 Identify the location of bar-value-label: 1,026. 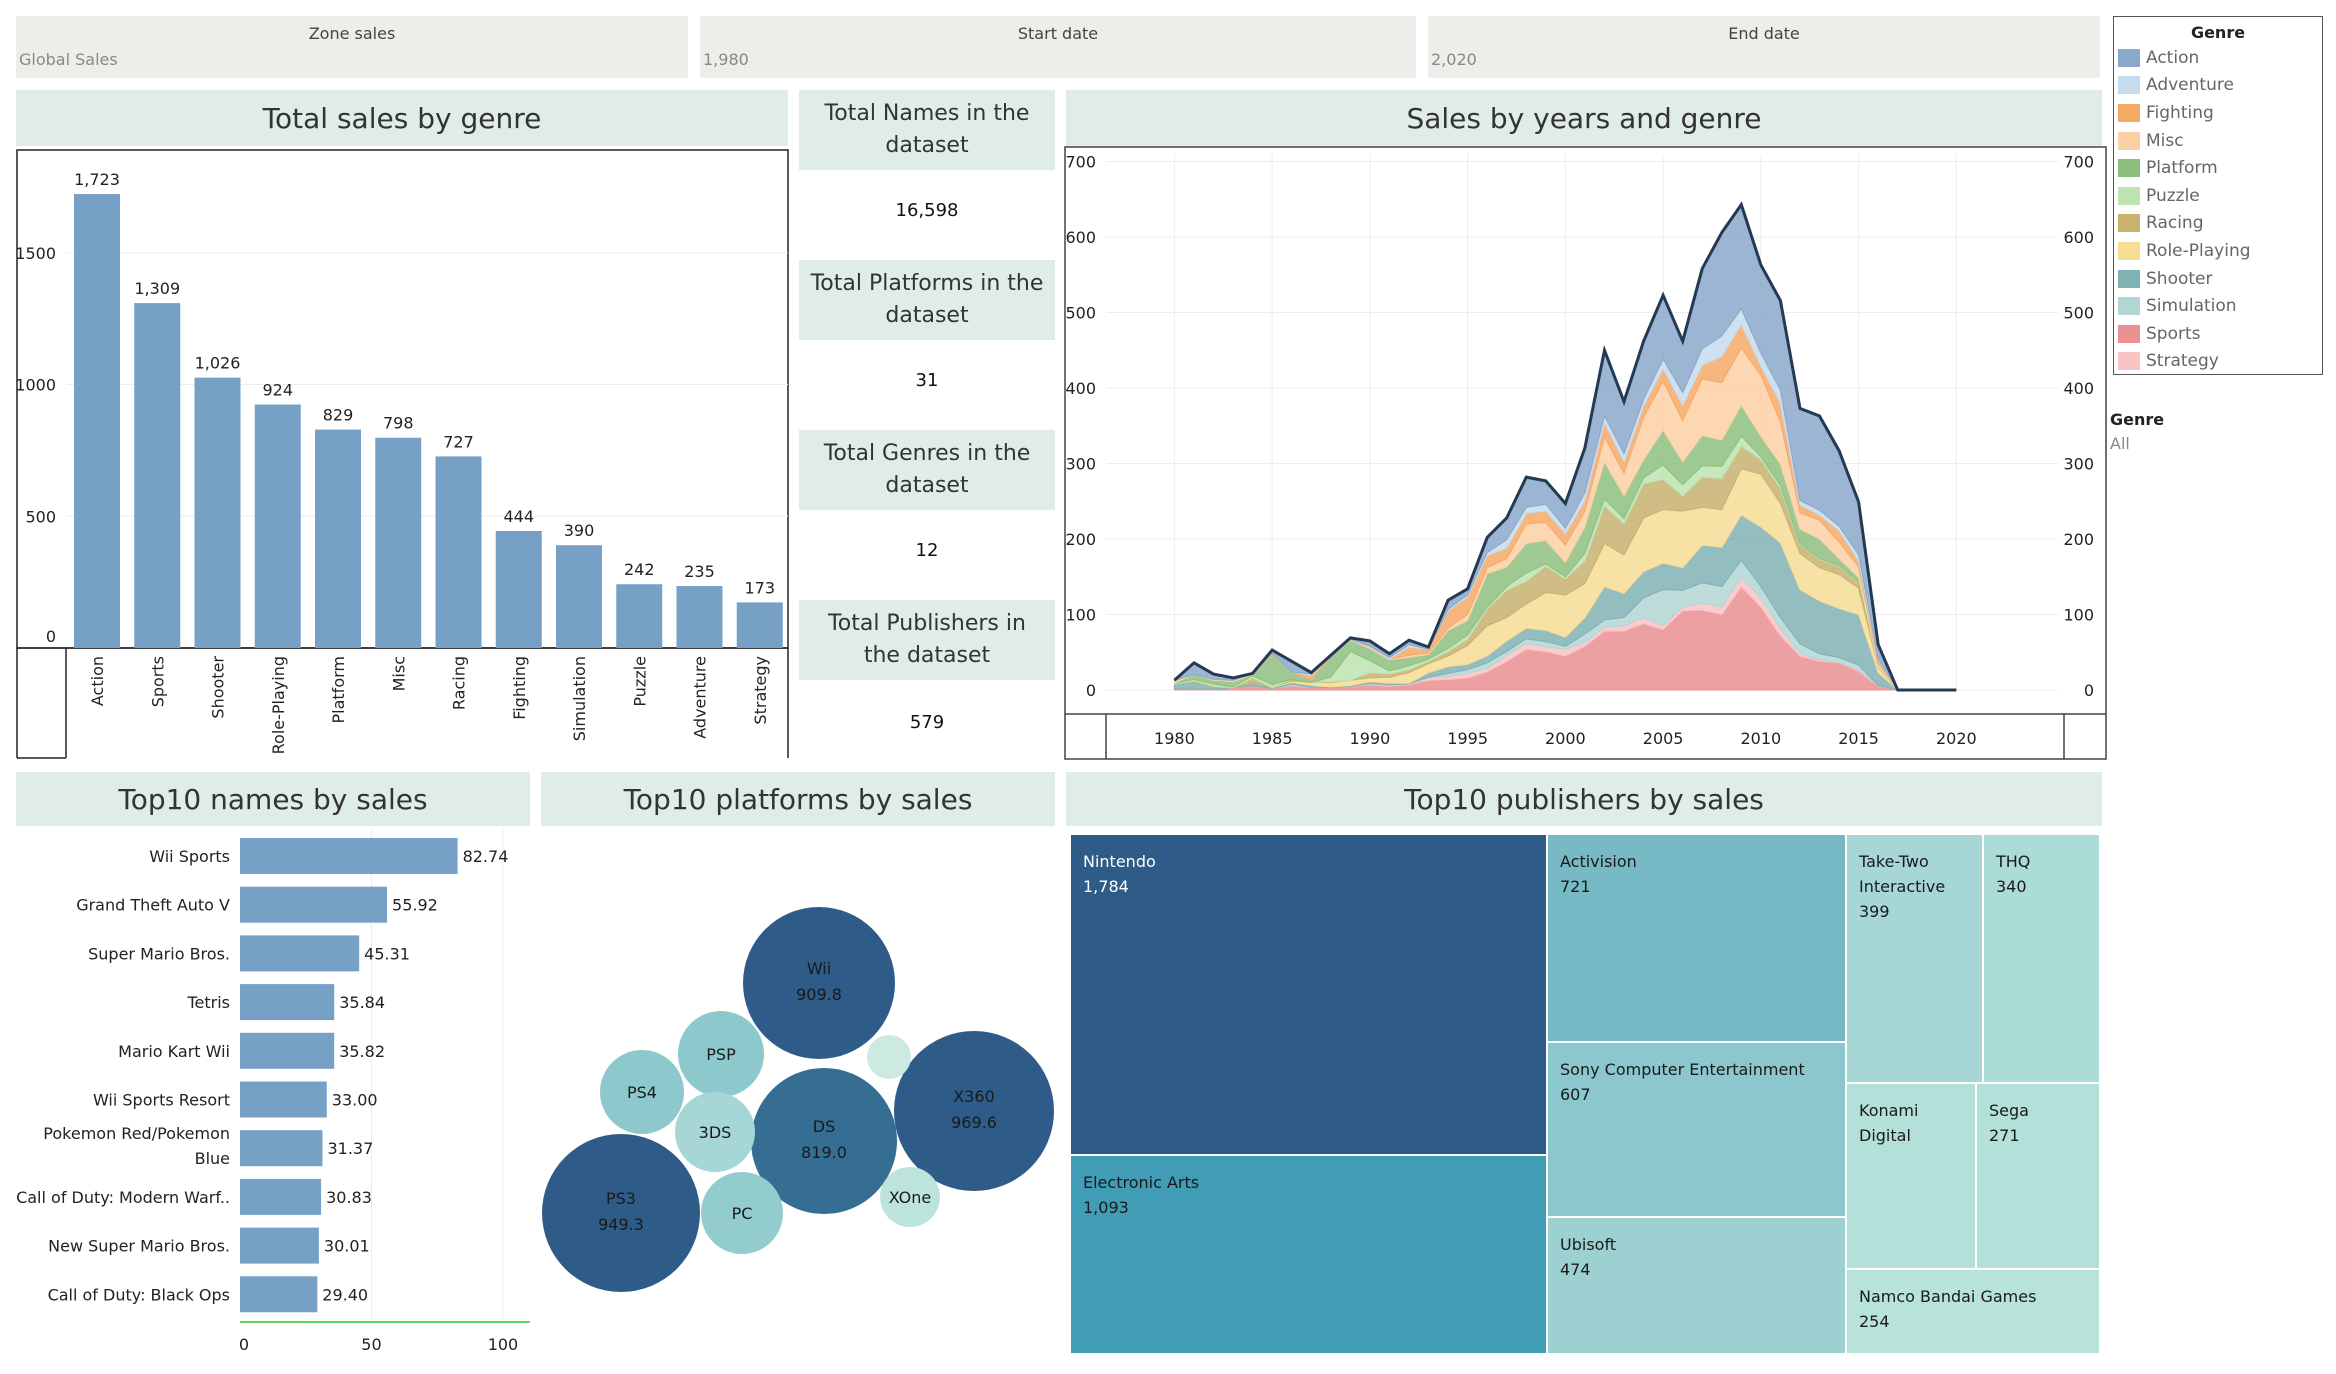
(218, 363).